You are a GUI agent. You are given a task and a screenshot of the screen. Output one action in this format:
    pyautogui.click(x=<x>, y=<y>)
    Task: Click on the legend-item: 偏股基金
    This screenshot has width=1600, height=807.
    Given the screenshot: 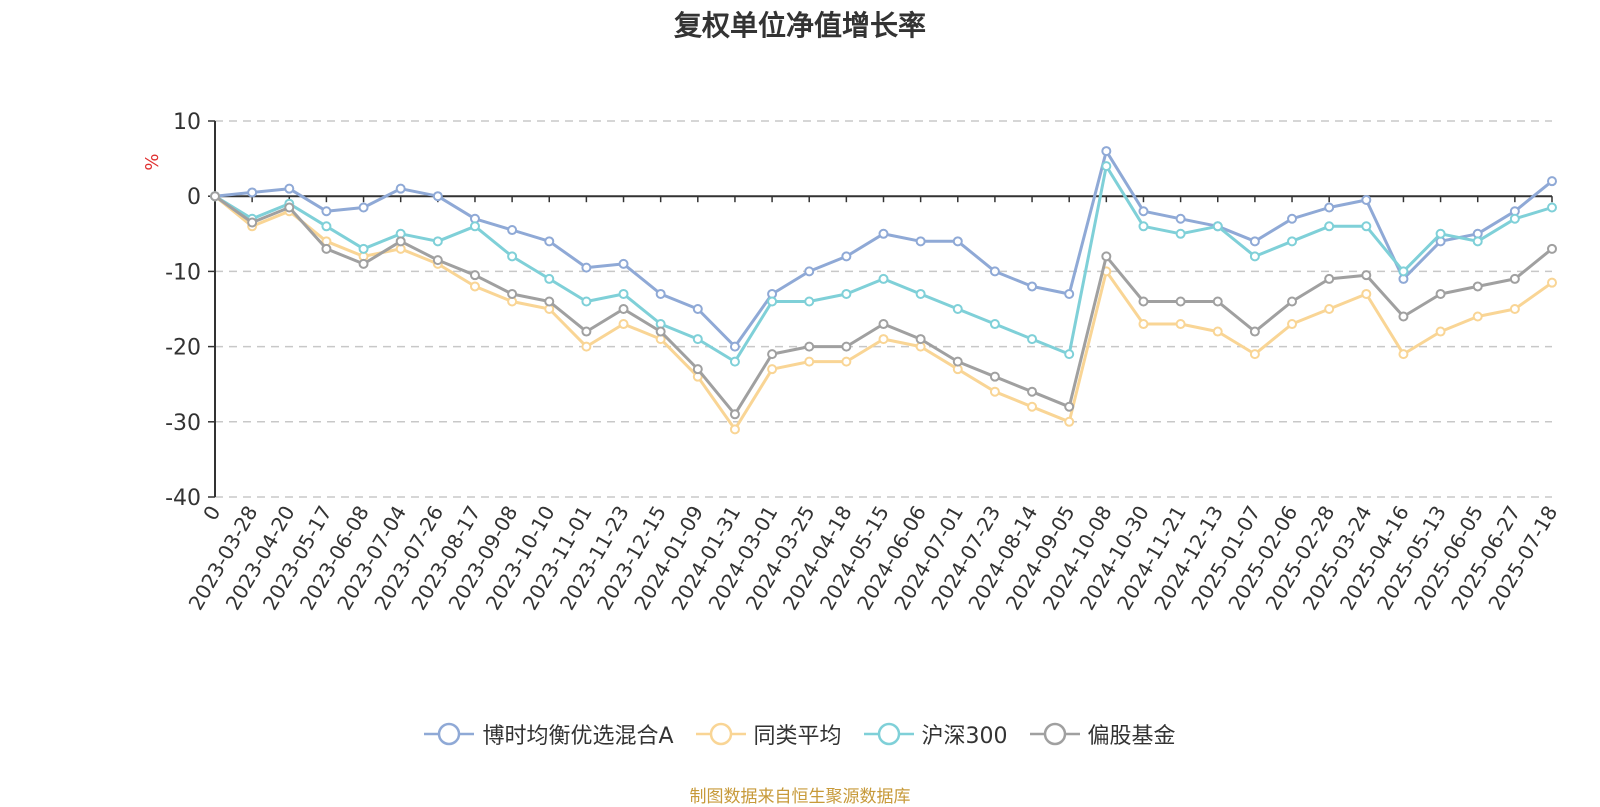 What is the action you would take?
    pyautogui.click(x=1102, y=734)
    